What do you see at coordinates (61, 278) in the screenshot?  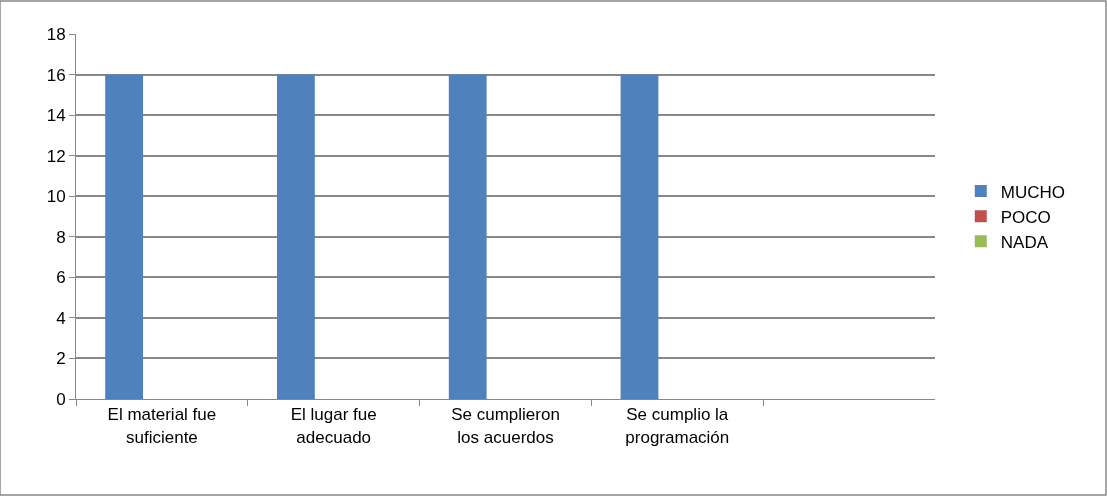 I see `y-tick-label: 6` at bounding box center [61, 278].